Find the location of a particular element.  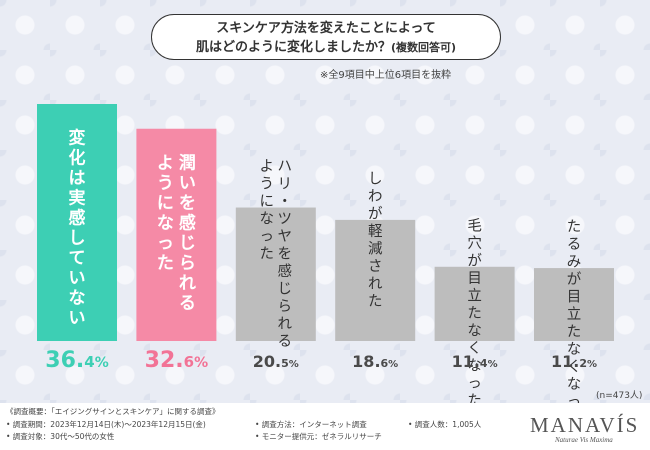

category-label-6-char: る is located at coordinates (574, 245).